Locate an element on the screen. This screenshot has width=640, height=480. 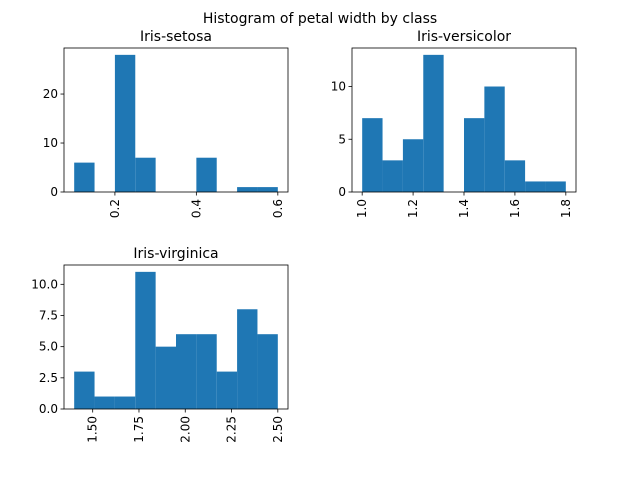
y-tick-label-virginica-0: 0.0 is located at coordinates (48, 409).